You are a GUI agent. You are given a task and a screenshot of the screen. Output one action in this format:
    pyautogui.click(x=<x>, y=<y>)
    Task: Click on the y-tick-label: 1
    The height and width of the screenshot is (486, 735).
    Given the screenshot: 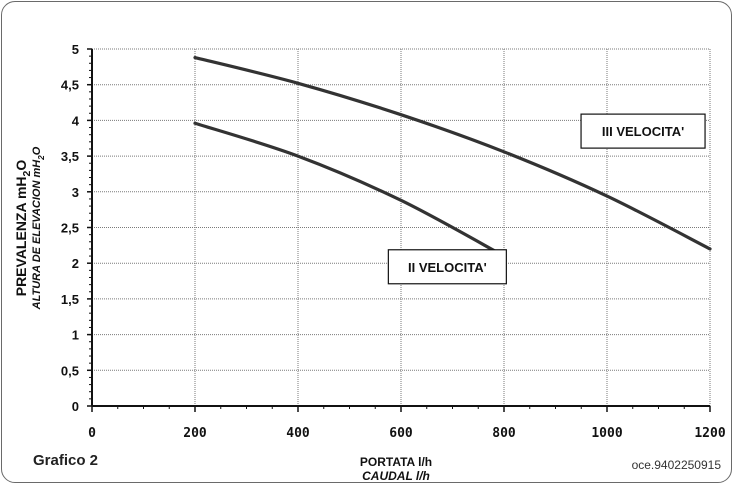 What is the action you would take?
    pyautogui.click(x=75, y=335)
    